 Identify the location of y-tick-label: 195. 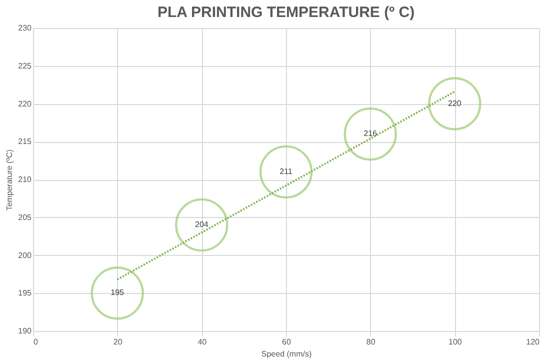
(25, 293).